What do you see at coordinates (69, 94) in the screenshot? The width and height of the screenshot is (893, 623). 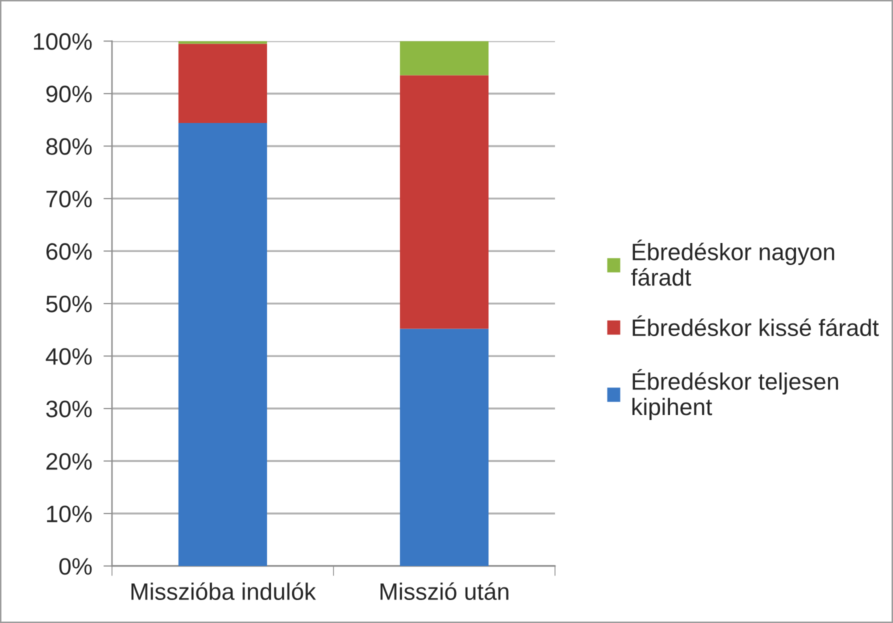 I see `y-tick-label: 90%` at bounding box center [69, 94].